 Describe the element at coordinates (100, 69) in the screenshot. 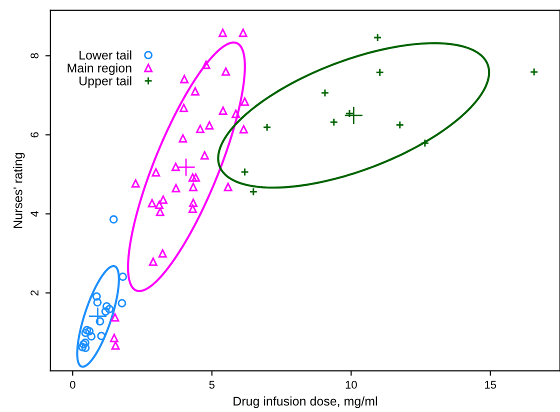

I see `legend-label: Main region` at that location.